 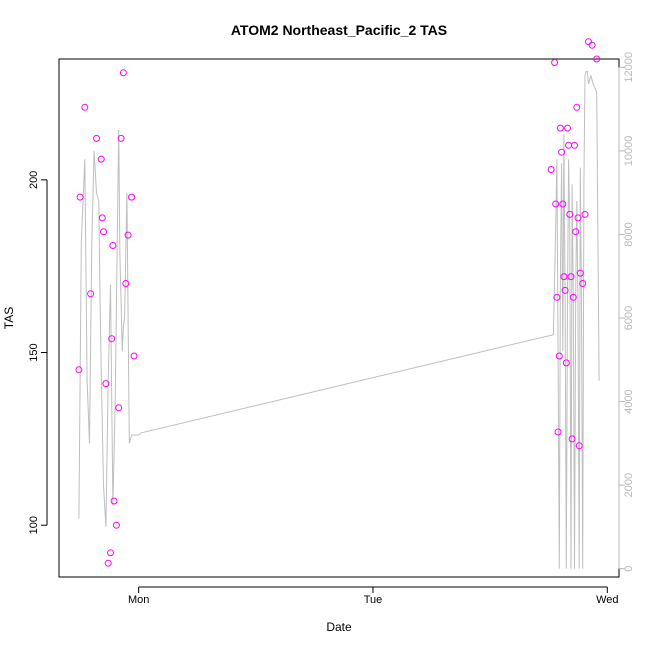 I want to click on bottom-axis: Mon Tue Wed, so click(x=373, y=596).